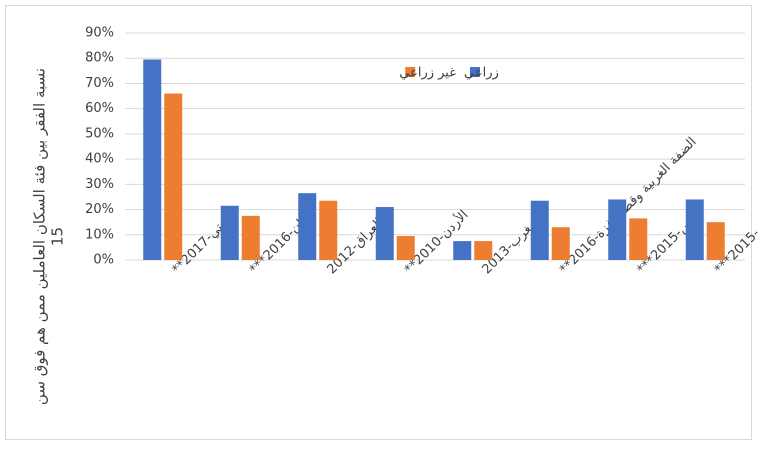  What do you see at coordinates (99, 83) in the screenshot?
I see `y-tick-label: 70%` at bounding box center [99, 83].